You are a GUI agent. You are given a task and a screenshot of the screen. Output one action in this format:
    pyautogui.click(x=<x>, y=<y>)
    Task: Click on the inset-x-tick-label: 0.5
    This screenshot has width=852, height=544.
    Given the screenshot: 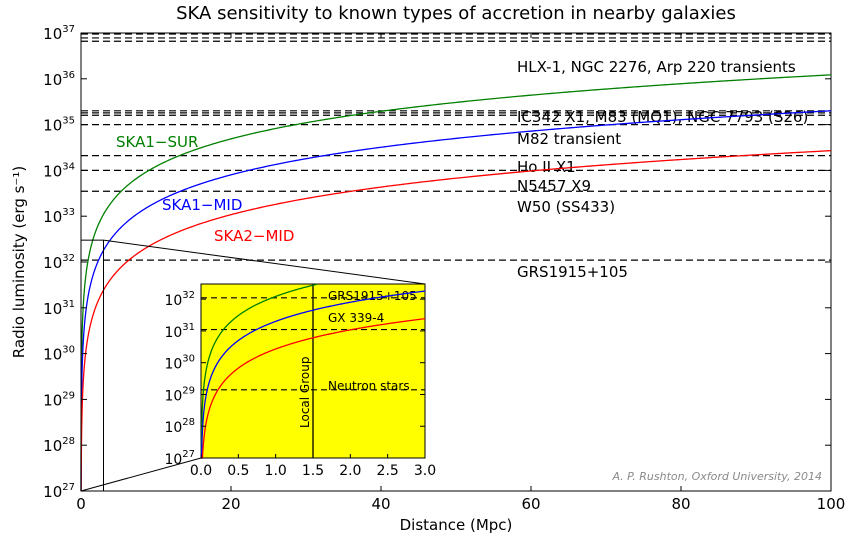 What is the action you would take?
    pyautogui.click(x=238, y=471)
    